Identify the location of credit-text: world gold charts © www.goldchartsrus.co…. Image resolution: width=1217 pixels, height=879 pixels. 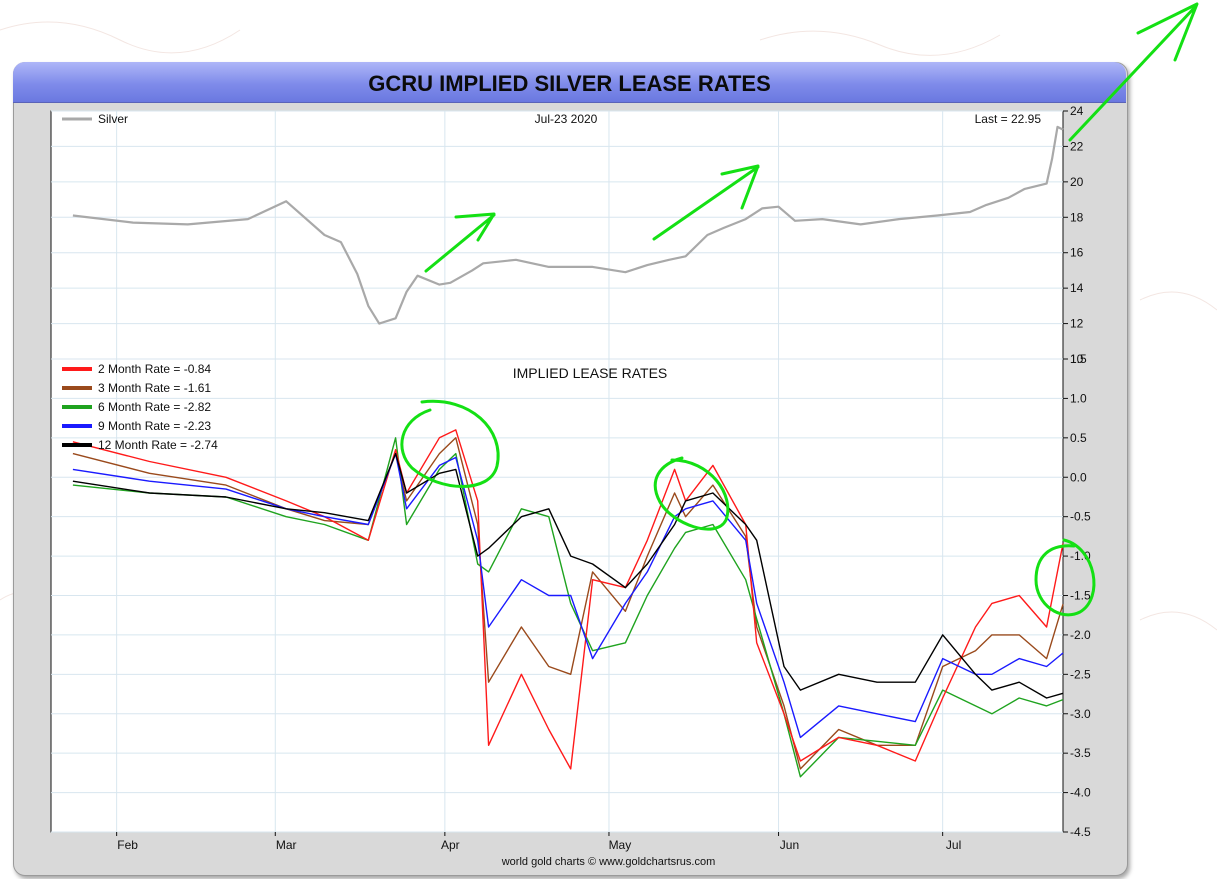
(608, 862).